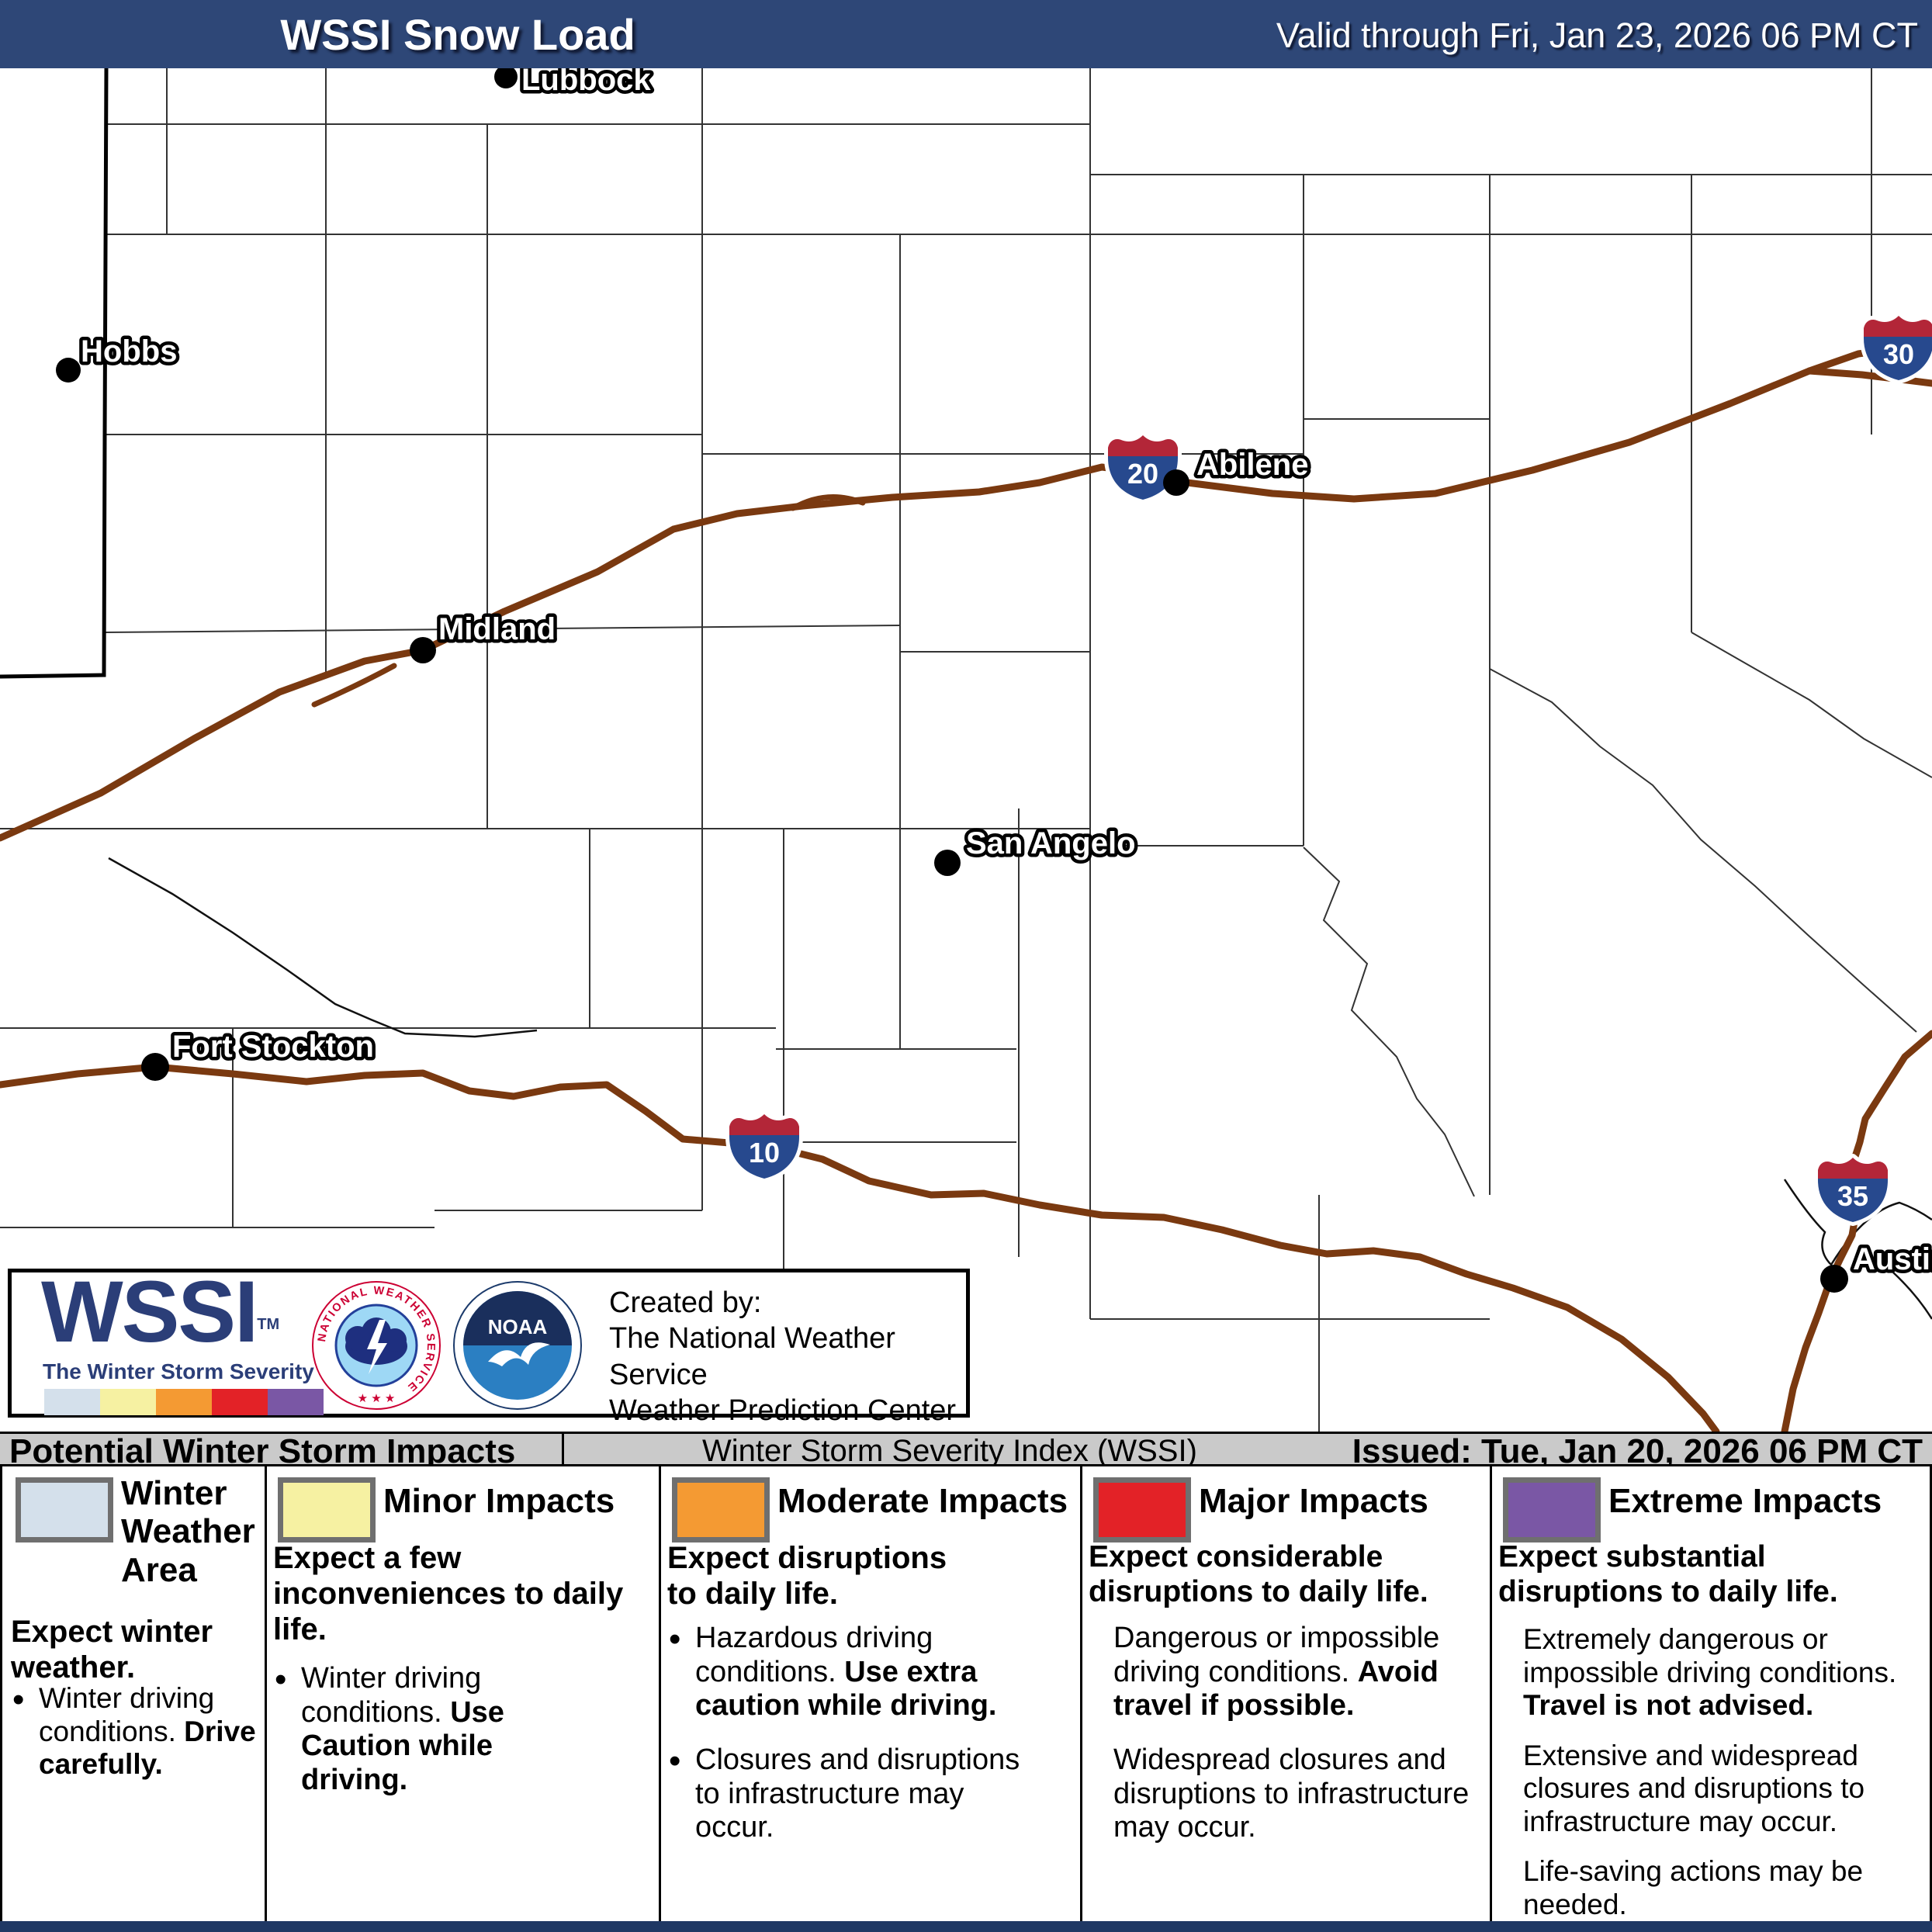 The height and width of the screenshot is (1932, 1932). I want to click on created-by-line3: Weather Prediction Center, so click(783, 1411).